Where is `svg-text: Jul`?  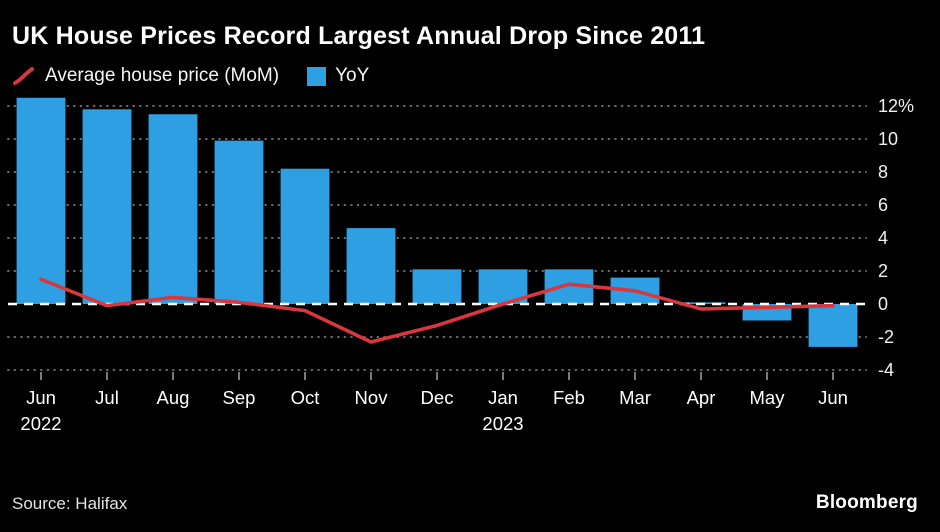 svg-text: Jul is located at coordinates (107, 397).